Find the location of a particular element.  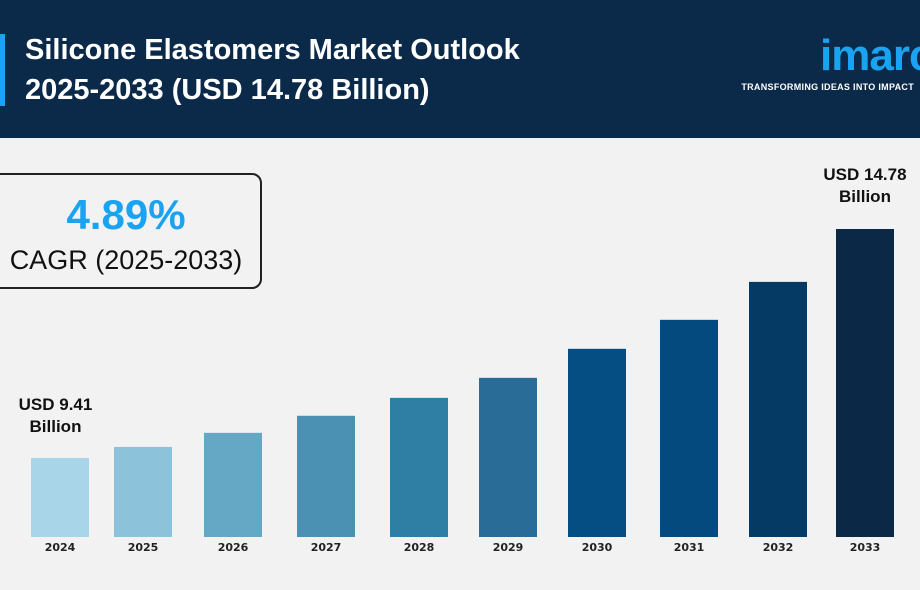

annotation-2024-unit: Billion is located at coordinates (55, 426).